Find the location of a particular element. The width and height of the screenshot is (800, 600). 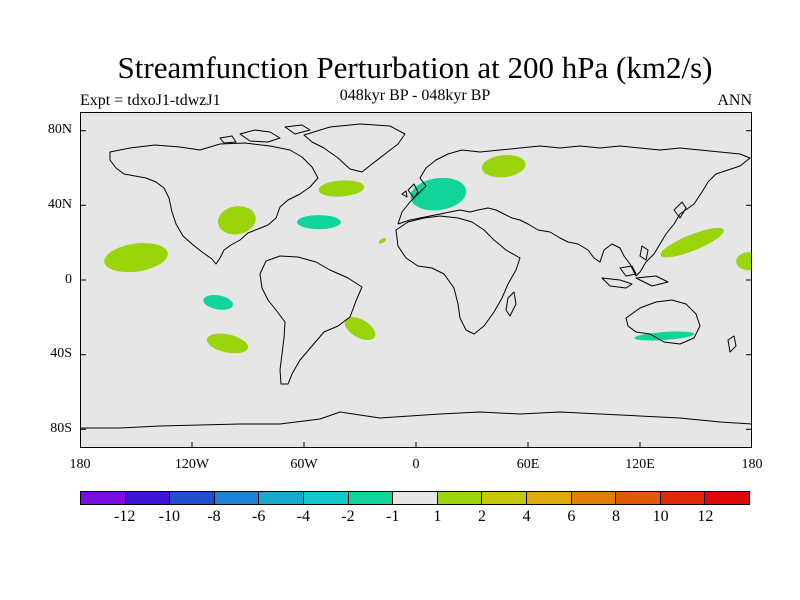

colorbar-label: -8 is located at coordinates (214, 516).